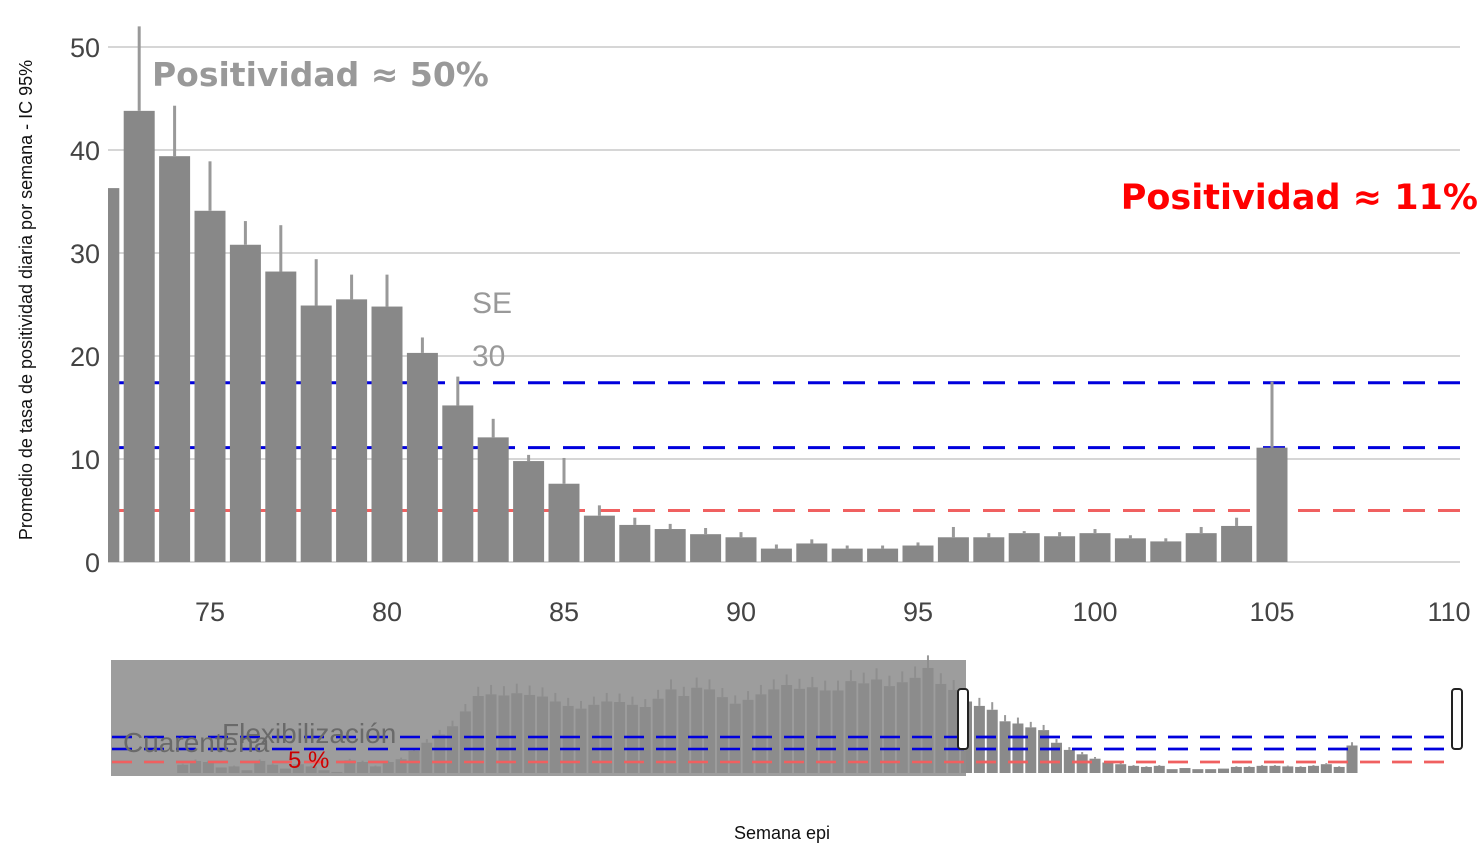 The image size is (1480, 849). What do you see at coordinates (1457, 719) in the screenshot?
I see `overview-right-handle` at bounding box center [1457, 719].